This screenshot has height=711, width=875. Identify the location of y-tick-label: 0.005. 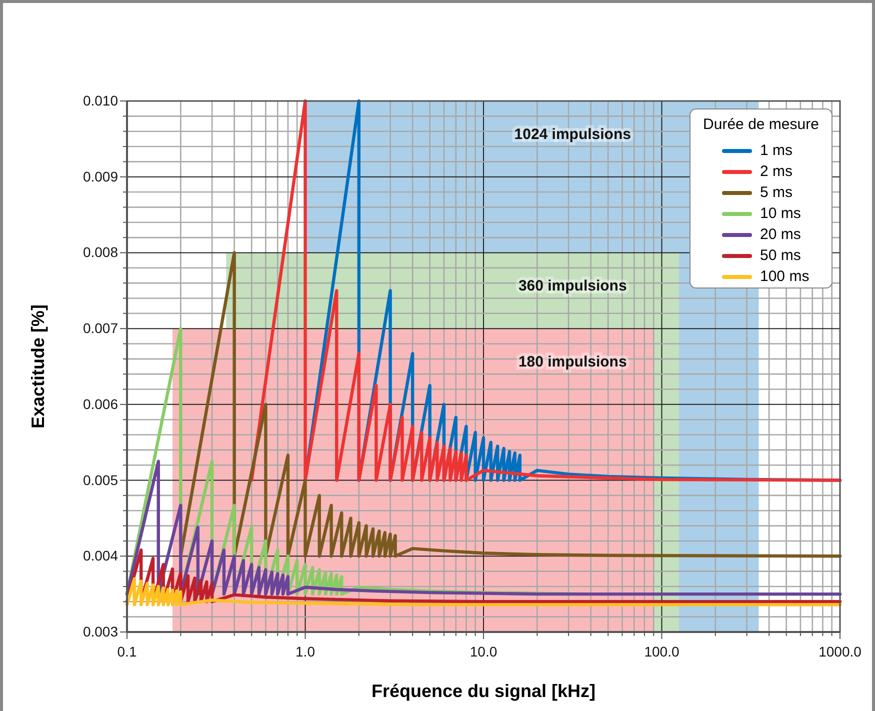
(100, 480).